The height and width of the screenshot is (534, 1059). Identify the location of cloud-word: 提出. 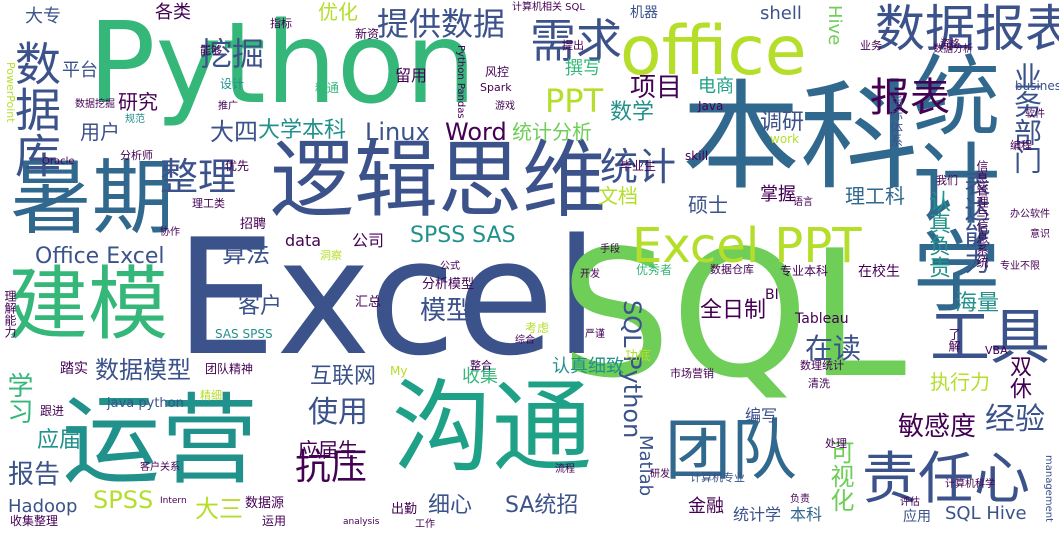
(573, 45).